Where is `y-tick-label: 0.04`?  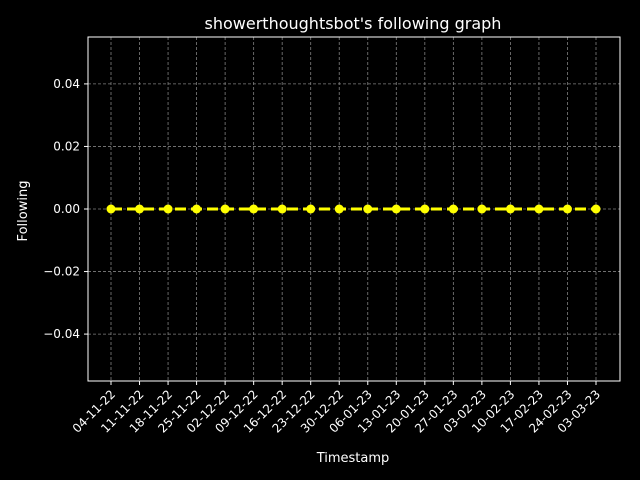 y-tick-label: 0.04 is located at coordinates (66, 84).